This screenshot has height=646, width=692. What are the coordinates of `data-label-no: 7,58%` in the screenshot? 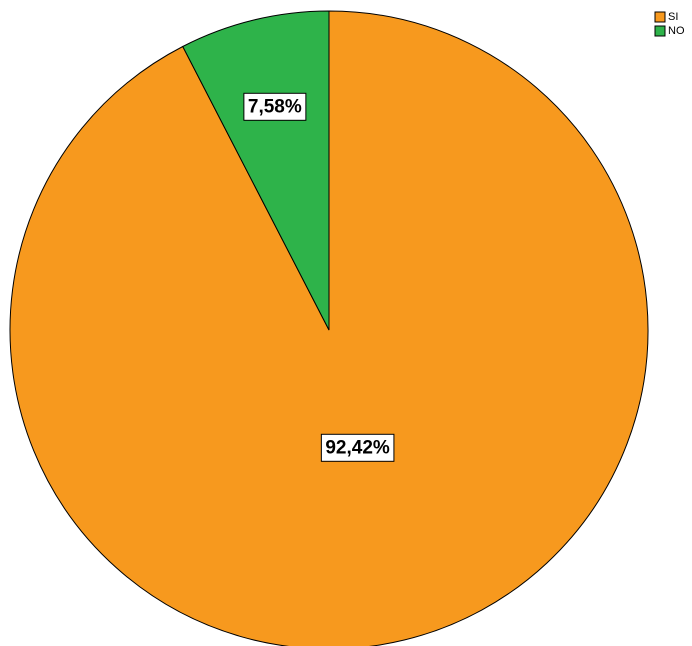 It's located at (275, 106).